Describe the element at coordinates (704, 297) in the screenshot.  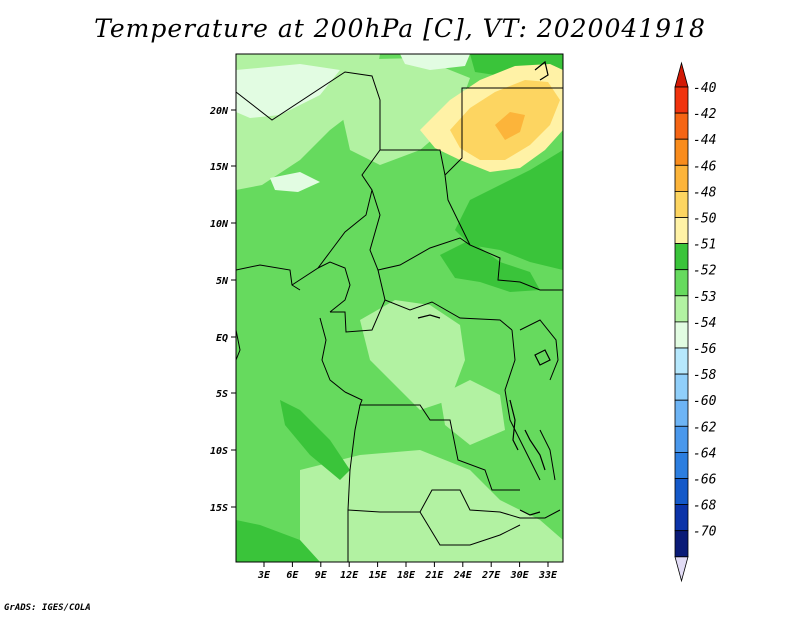
I see `colorbar-label: -53` at that location.